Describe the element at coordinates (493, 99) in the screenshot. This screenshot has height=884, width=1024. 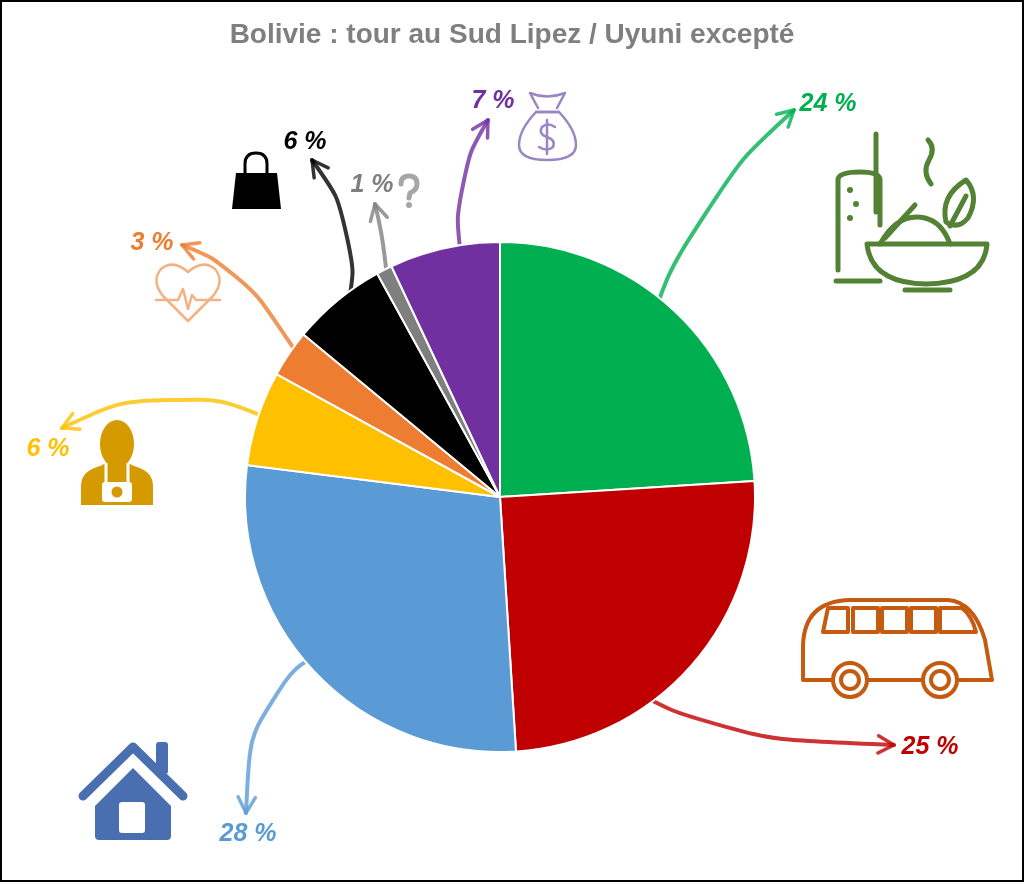
I see `data-label: 7 %` at that location.